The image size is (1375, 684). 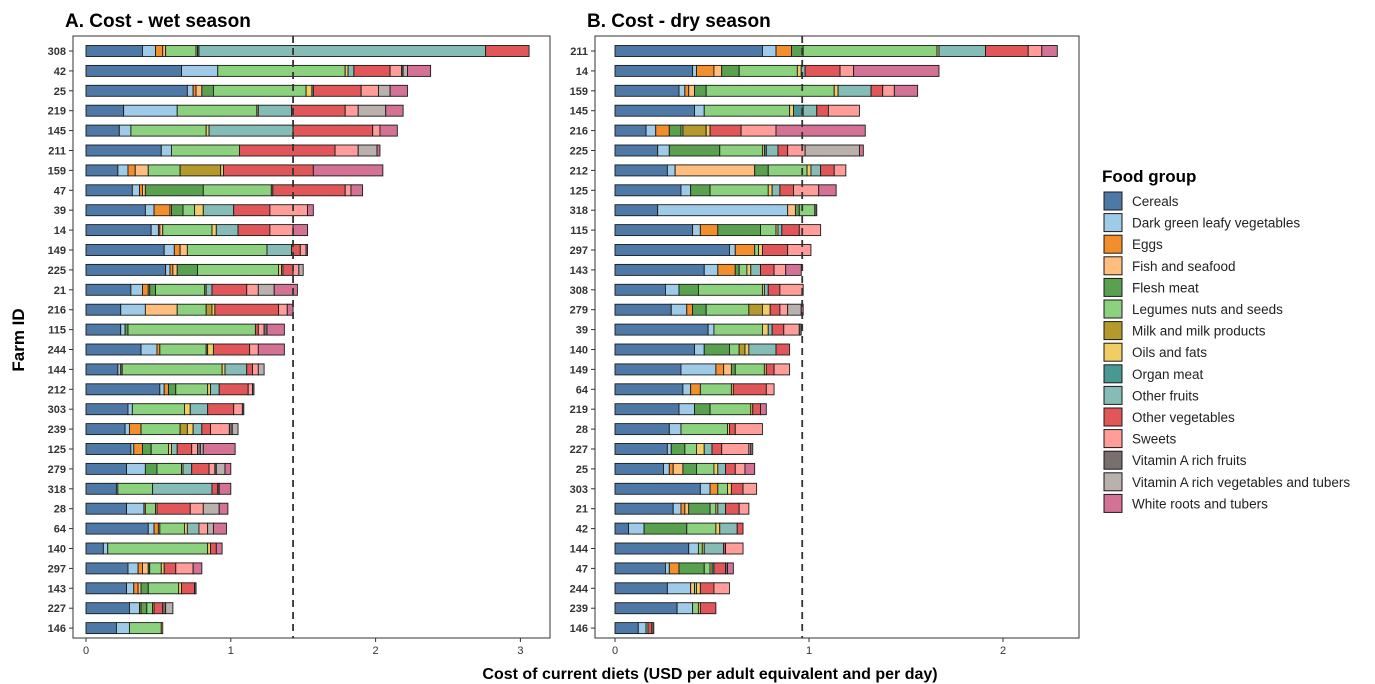 I want to click on legend-item: Organ meat, so click(x=1153, y=374).